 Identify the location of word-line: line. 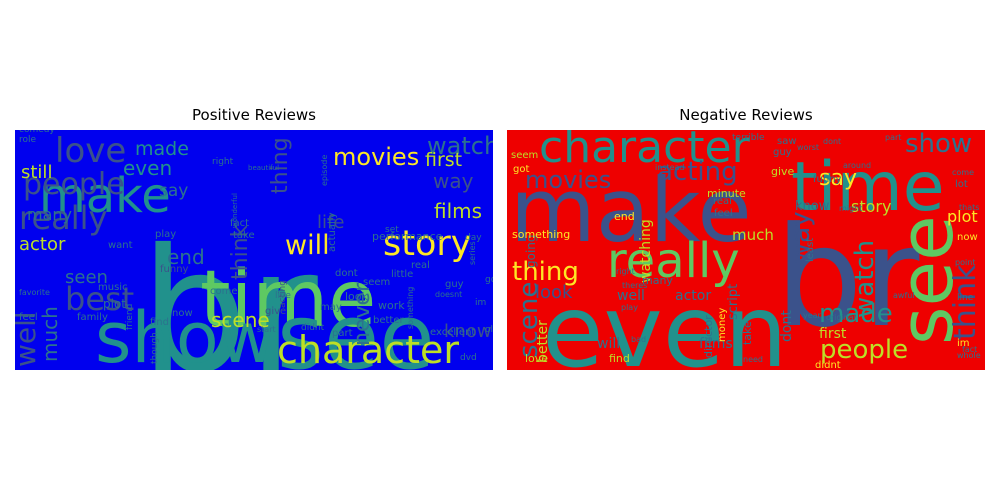
(965, 298).